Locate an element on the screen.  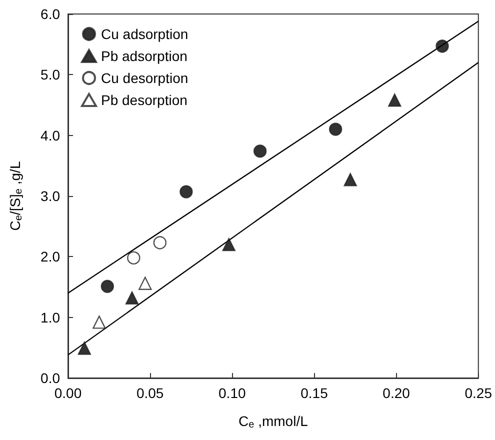
y-tick-label: 3.0 is located at coordinates (50, 196).